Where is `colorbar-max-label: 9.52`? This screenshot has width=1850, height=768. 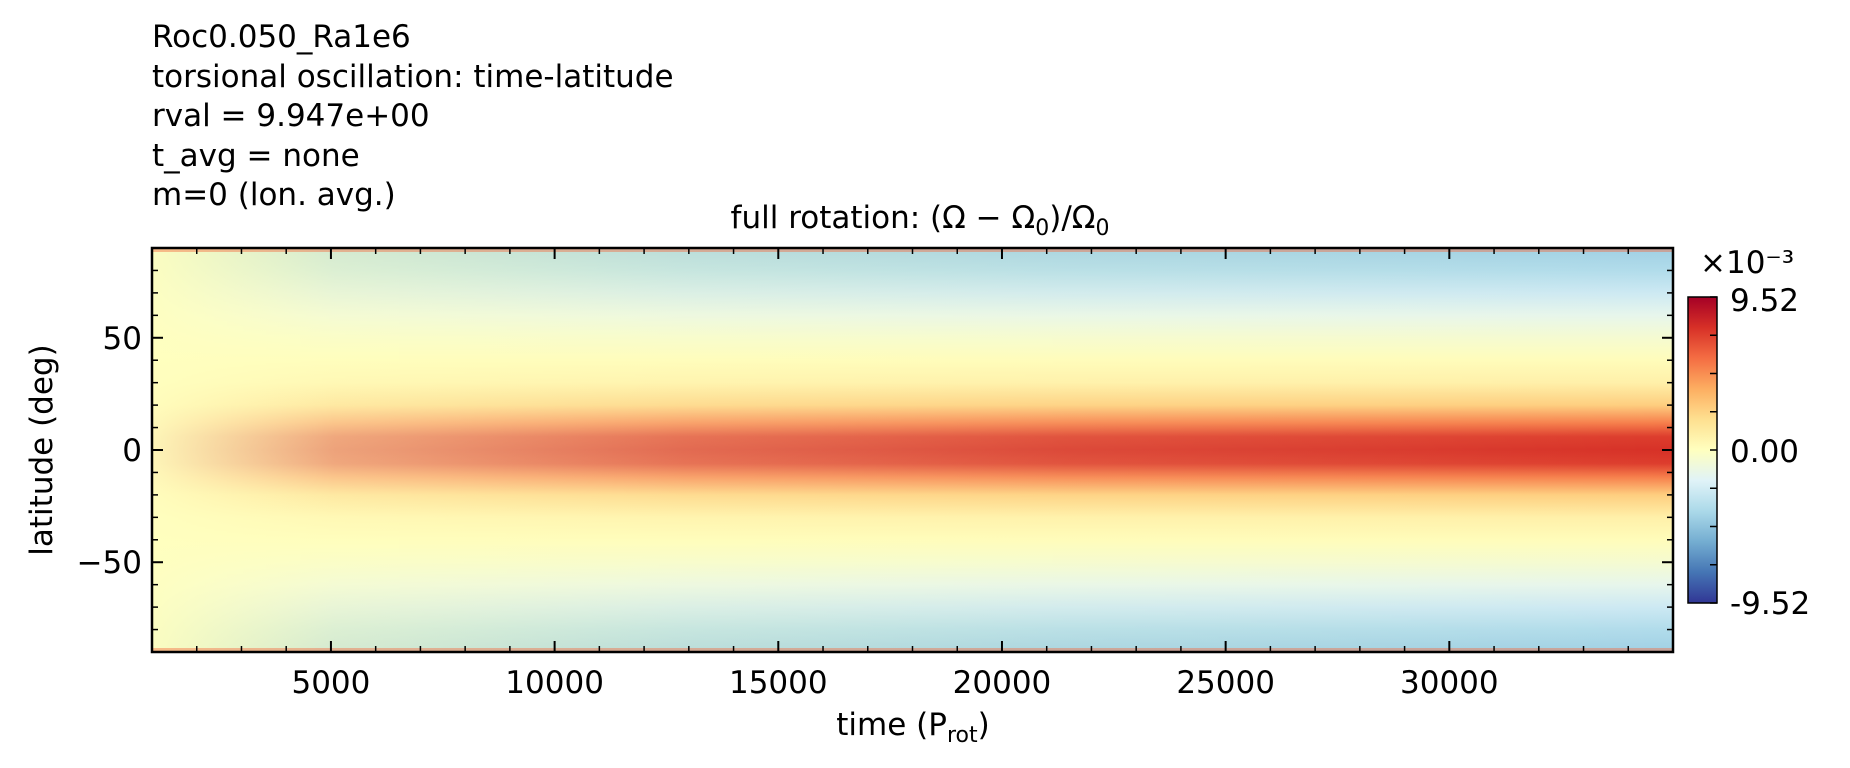 colorbar-max-label: 9.52 is located at coordinates (1764, 301).